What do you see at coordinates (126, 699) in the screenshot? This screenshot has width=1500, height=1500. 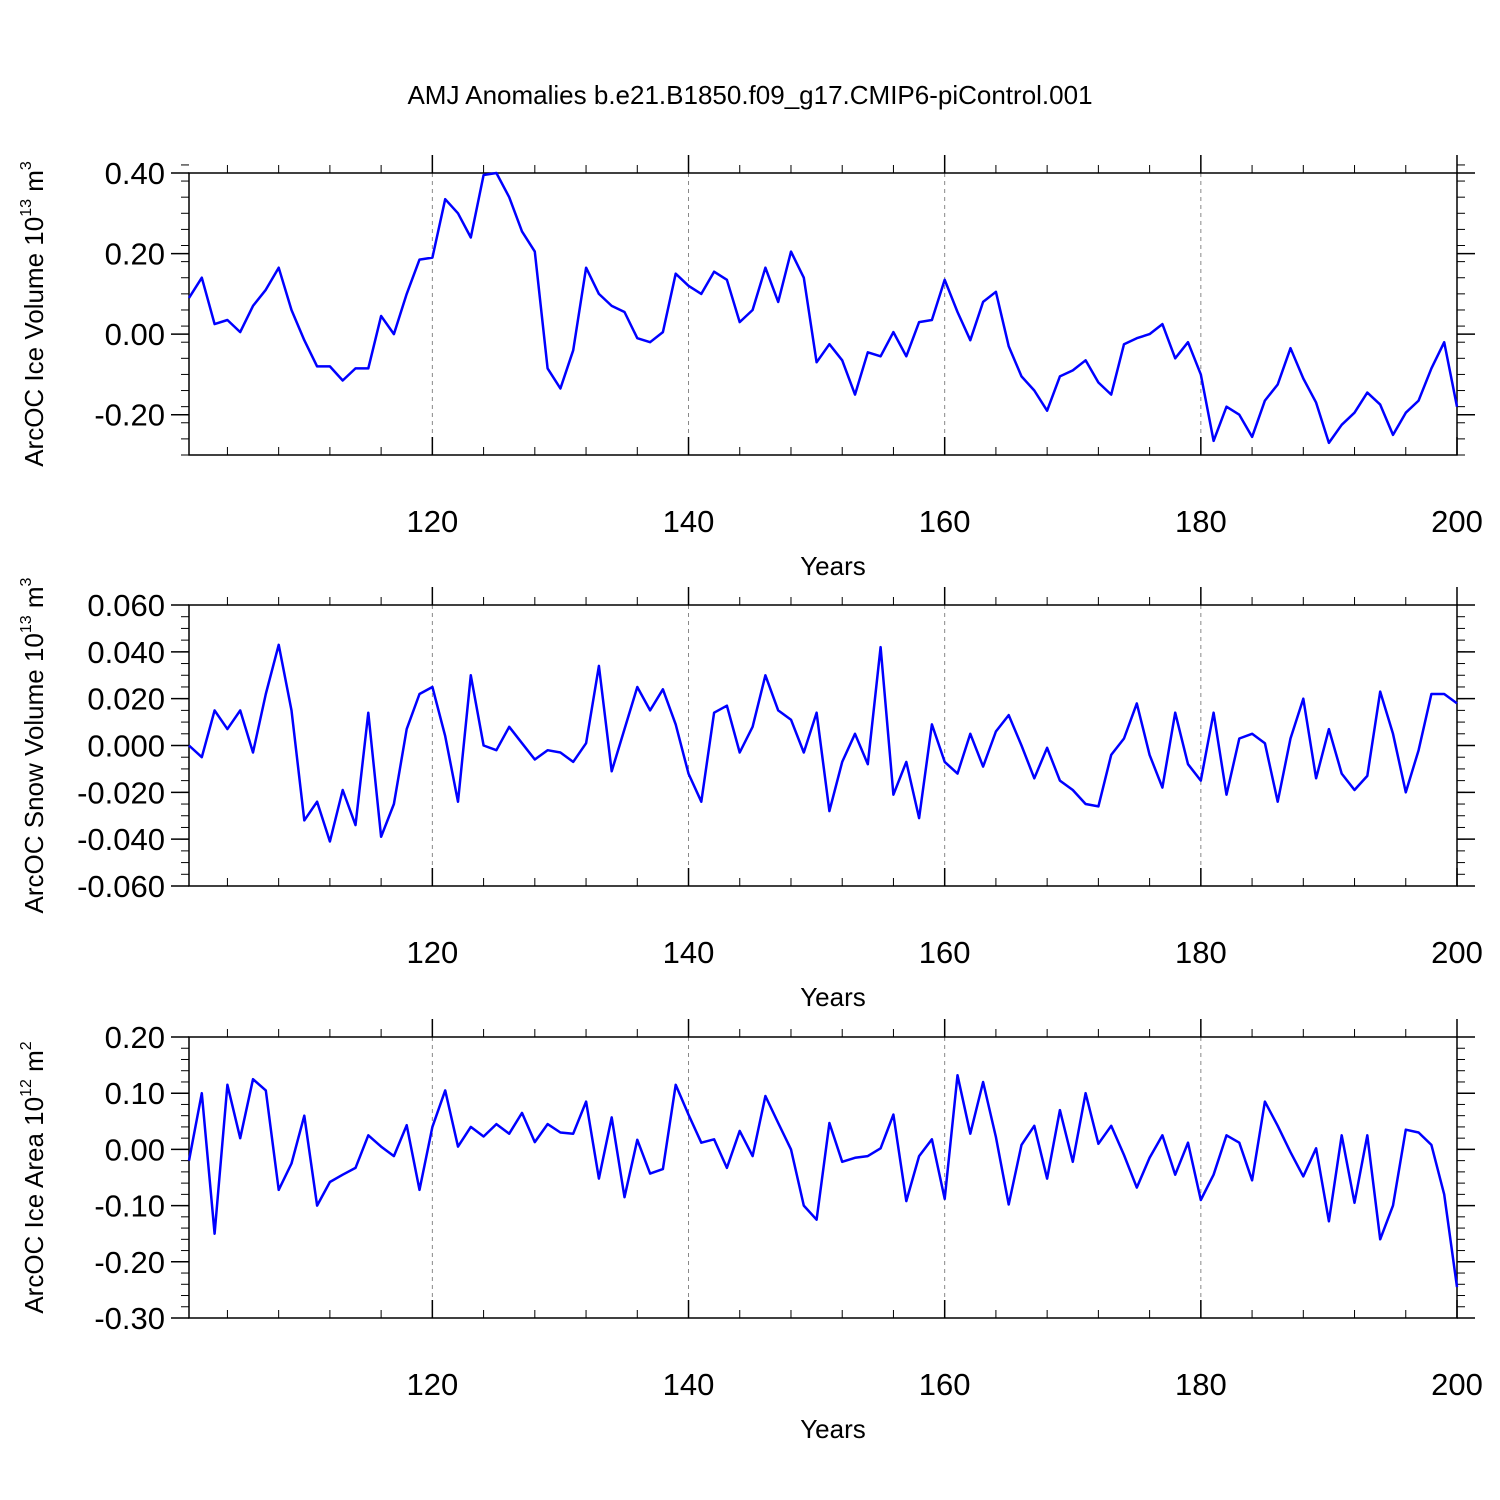 I see `y-tick-label: 0.020` at bounding box center [126, 699].